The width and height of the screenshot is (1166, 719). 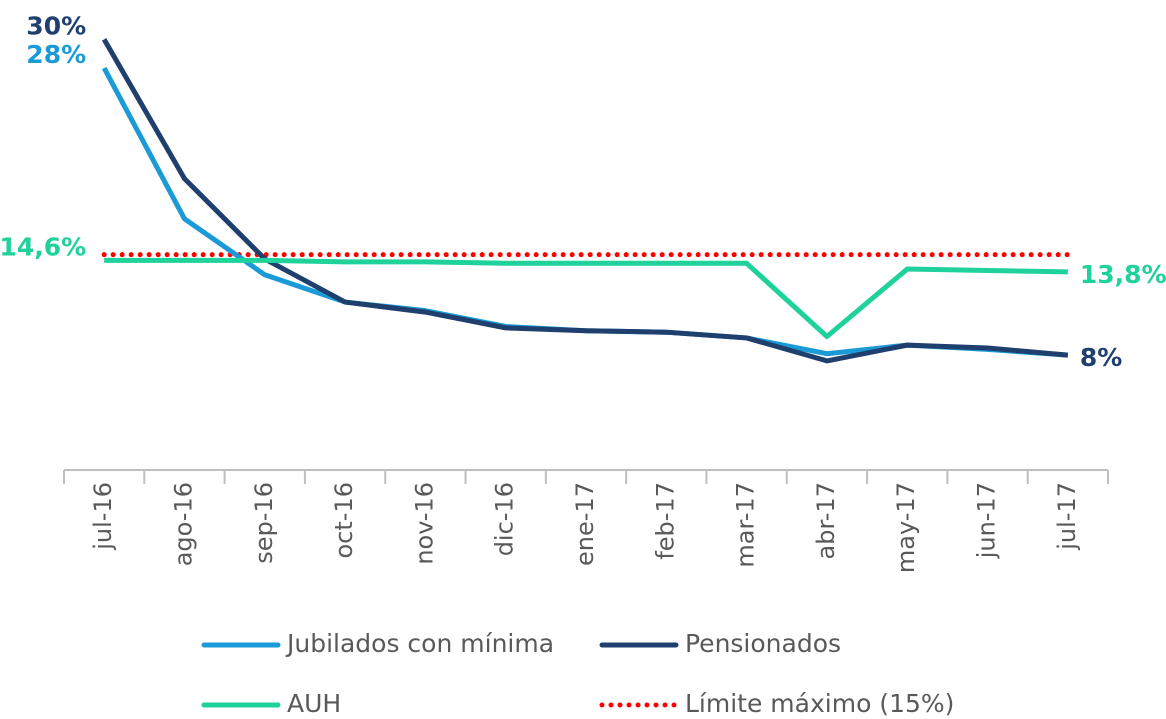 What do you see at coordinates (56, 54) in the screenshot?
I see `data-label: 28%` at bounding box center [56, 54].